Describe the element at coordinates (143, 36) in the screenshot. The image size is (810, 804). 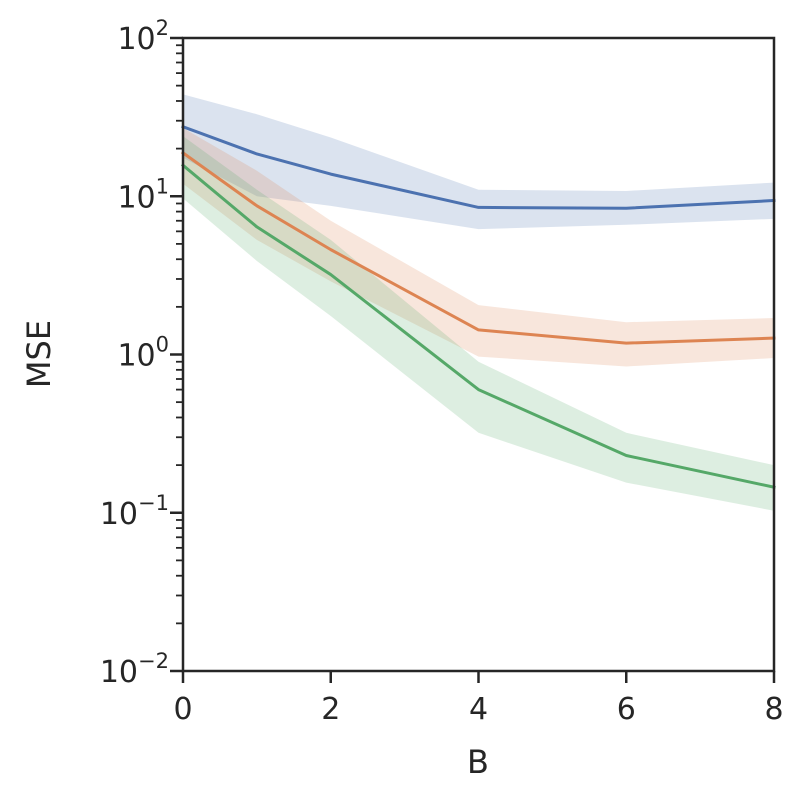
I see `y-tick-label: 10²` at that location.